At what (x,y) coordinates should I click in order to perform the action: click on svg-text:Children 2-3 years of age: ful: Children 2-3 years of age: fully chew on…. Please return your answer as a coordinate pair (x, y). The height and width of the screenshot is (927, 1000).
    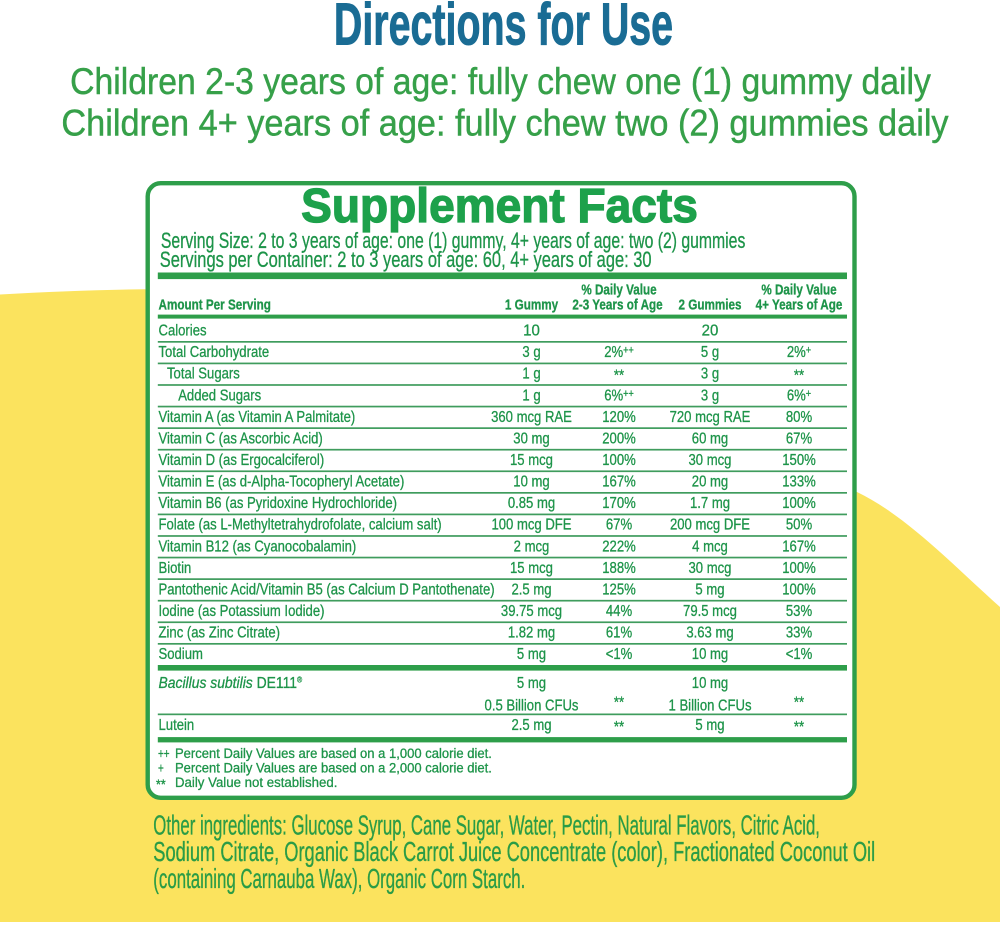
    Looking at the image, I should click on (500, 82).